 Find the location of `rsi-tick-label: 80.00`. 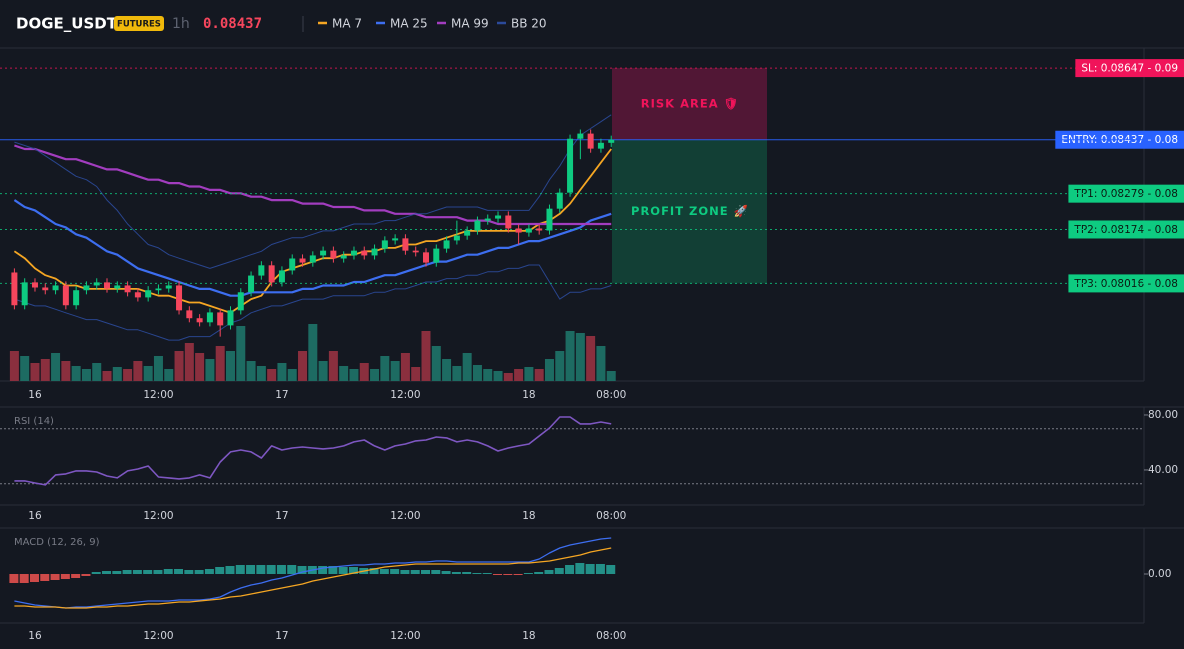

rsi-tick-label: 80.00 is located at coordinates (1163, 415).